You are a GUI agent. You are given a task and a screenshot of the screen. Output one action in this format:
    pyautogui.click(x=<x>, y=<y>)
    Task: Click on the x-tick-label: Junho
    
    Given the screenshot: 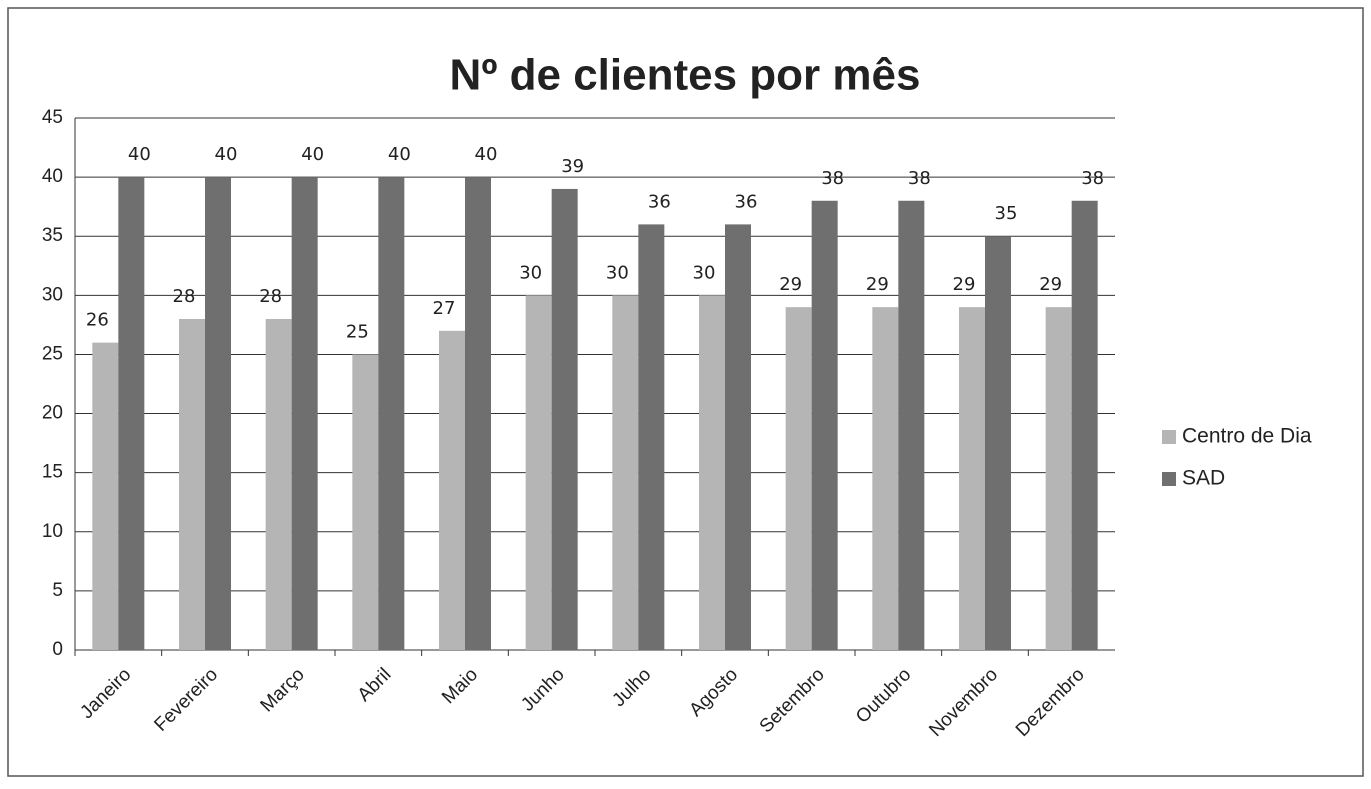 What is the action you would take?
    pyautogui.click(x=542, y=689)
    